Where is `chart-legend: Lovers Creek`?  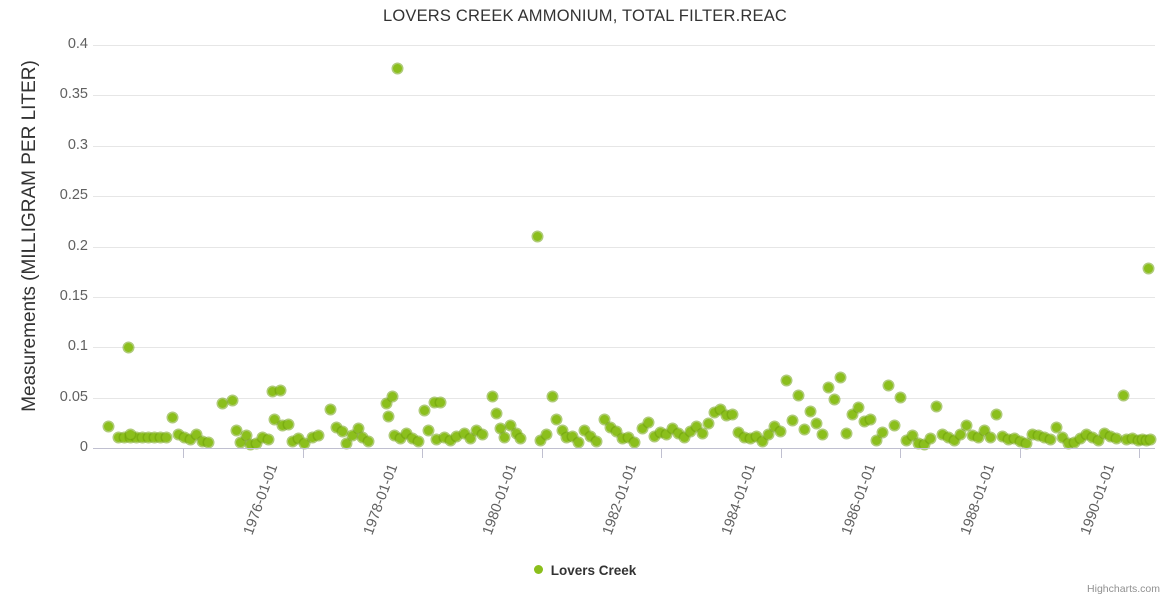 chart-legend: Lovers Creek is located at coordinates (585, 570).